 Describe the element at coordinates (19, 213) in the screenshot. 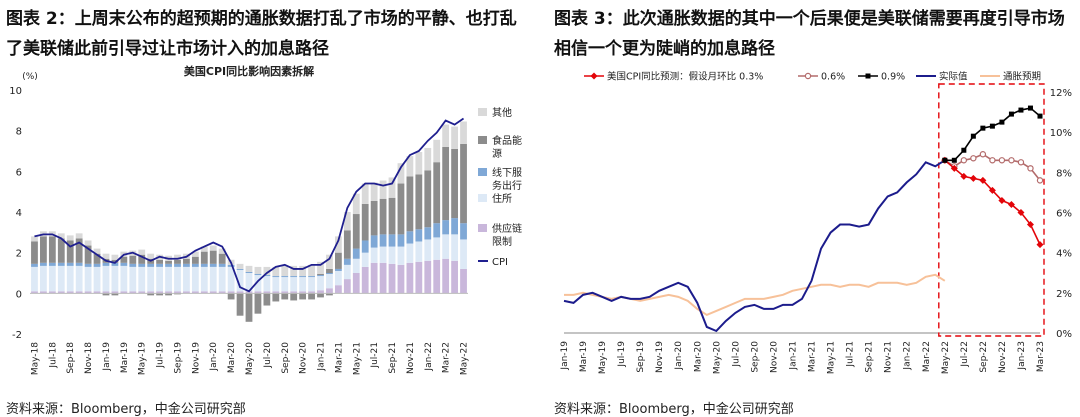

I see `y-tick-label: 4` at that location.